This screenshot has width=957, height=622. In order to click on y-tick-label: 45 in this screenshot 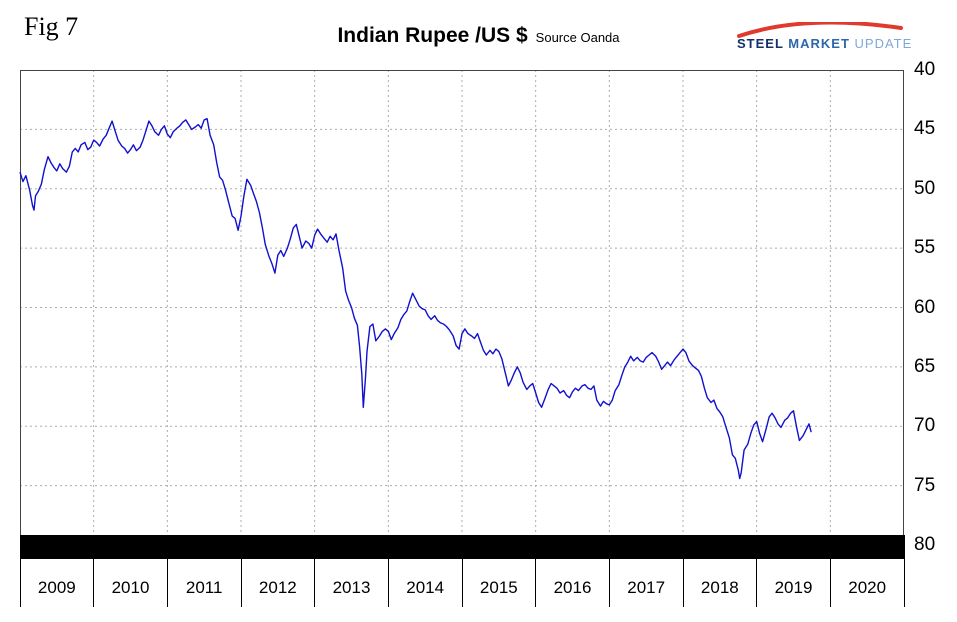, I will do `click(925, 129)`.